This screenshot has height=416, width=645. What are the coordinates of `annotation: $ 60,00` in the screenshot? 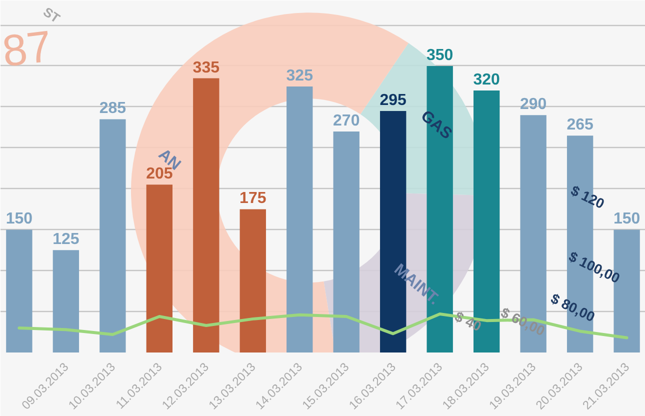 It's located at (523, 321).